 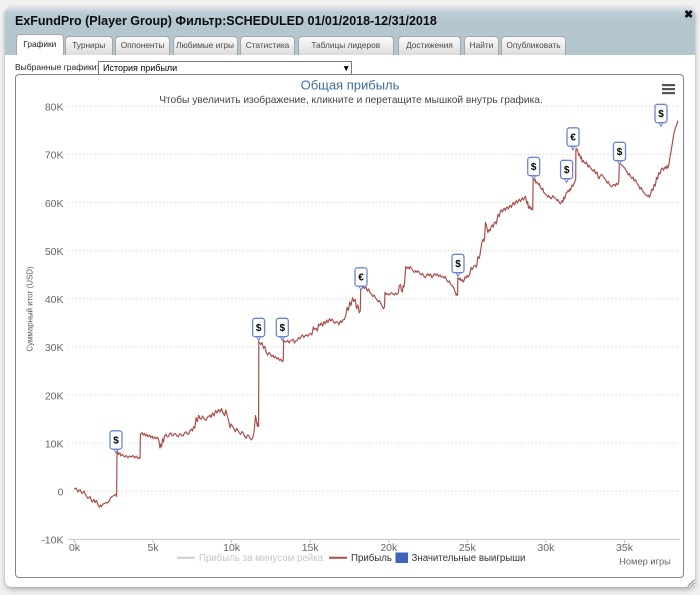 What do you see at coordinates (54, 300) in the screenshot?
I see `svg-text: 40K` at bounding box center [54, 300].